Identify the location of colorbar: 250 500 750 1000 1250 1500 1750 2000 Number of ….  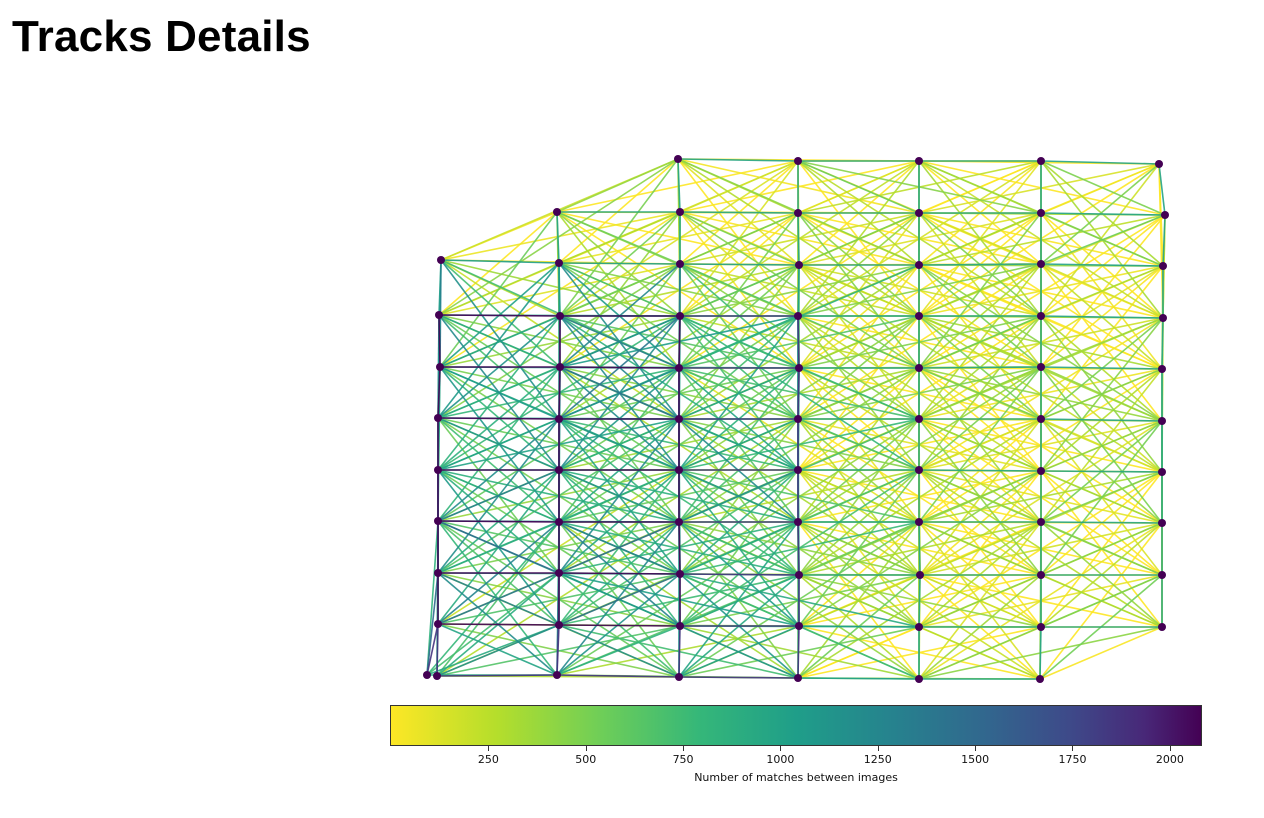
(796, 744).